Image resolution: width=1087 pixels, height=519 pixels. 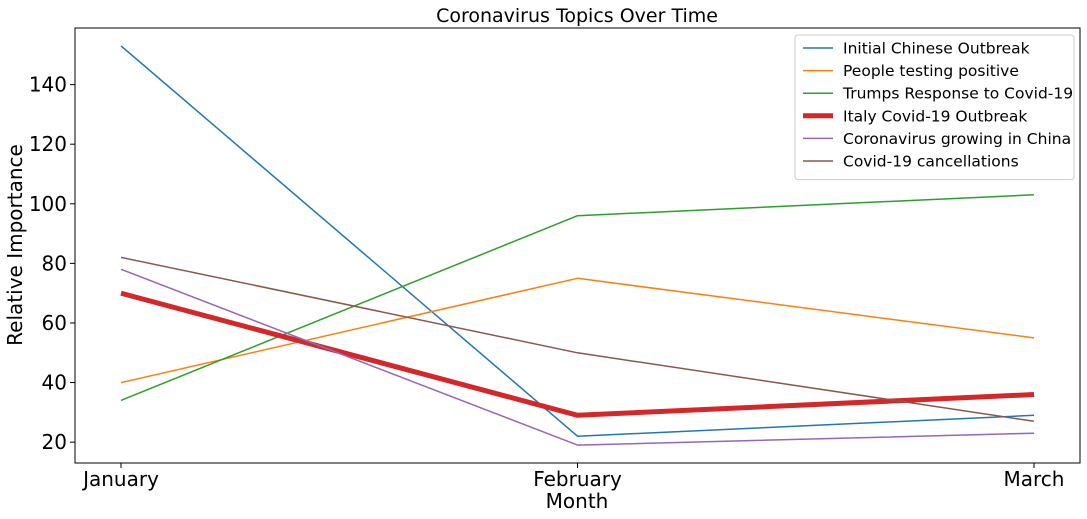 What do you see at coordinates (577, 501) in the screenshot?
I see `x-axis-label: Month` at bounding box center [577, 501].